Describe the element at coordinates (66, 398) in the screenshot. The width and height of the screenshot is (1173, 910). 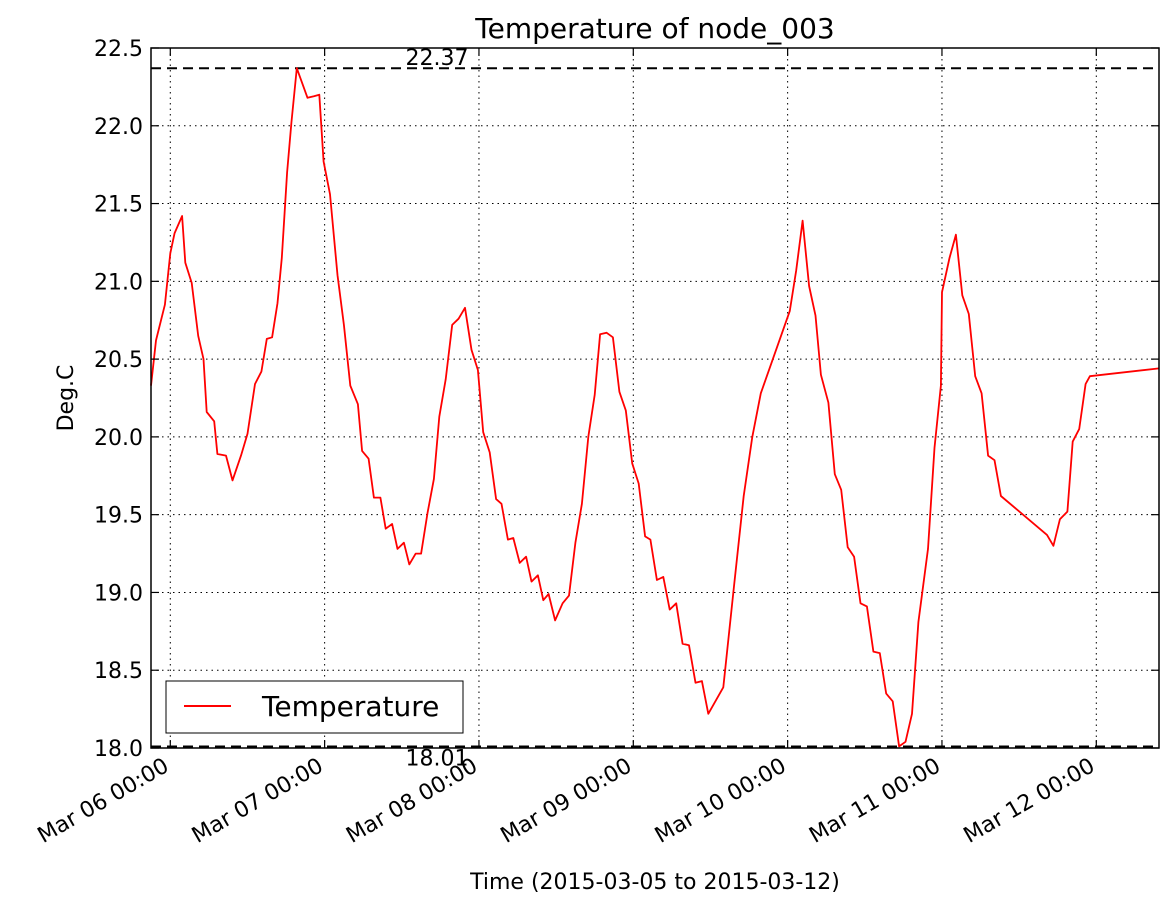
I see `y-axis-label: Deg.C` at that location.